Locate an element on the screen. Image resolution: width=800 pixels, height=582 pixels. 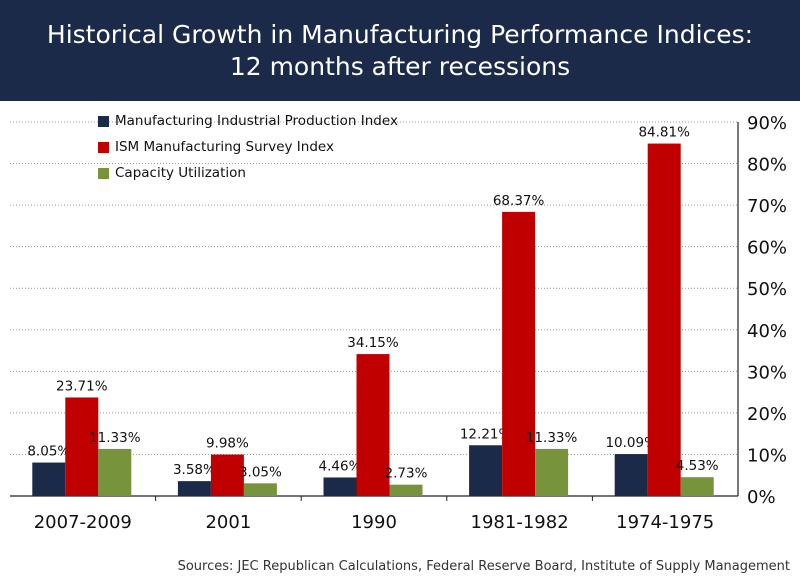
chart-title-line-2: 12 months after recessions is located at coordinates (400, 66).